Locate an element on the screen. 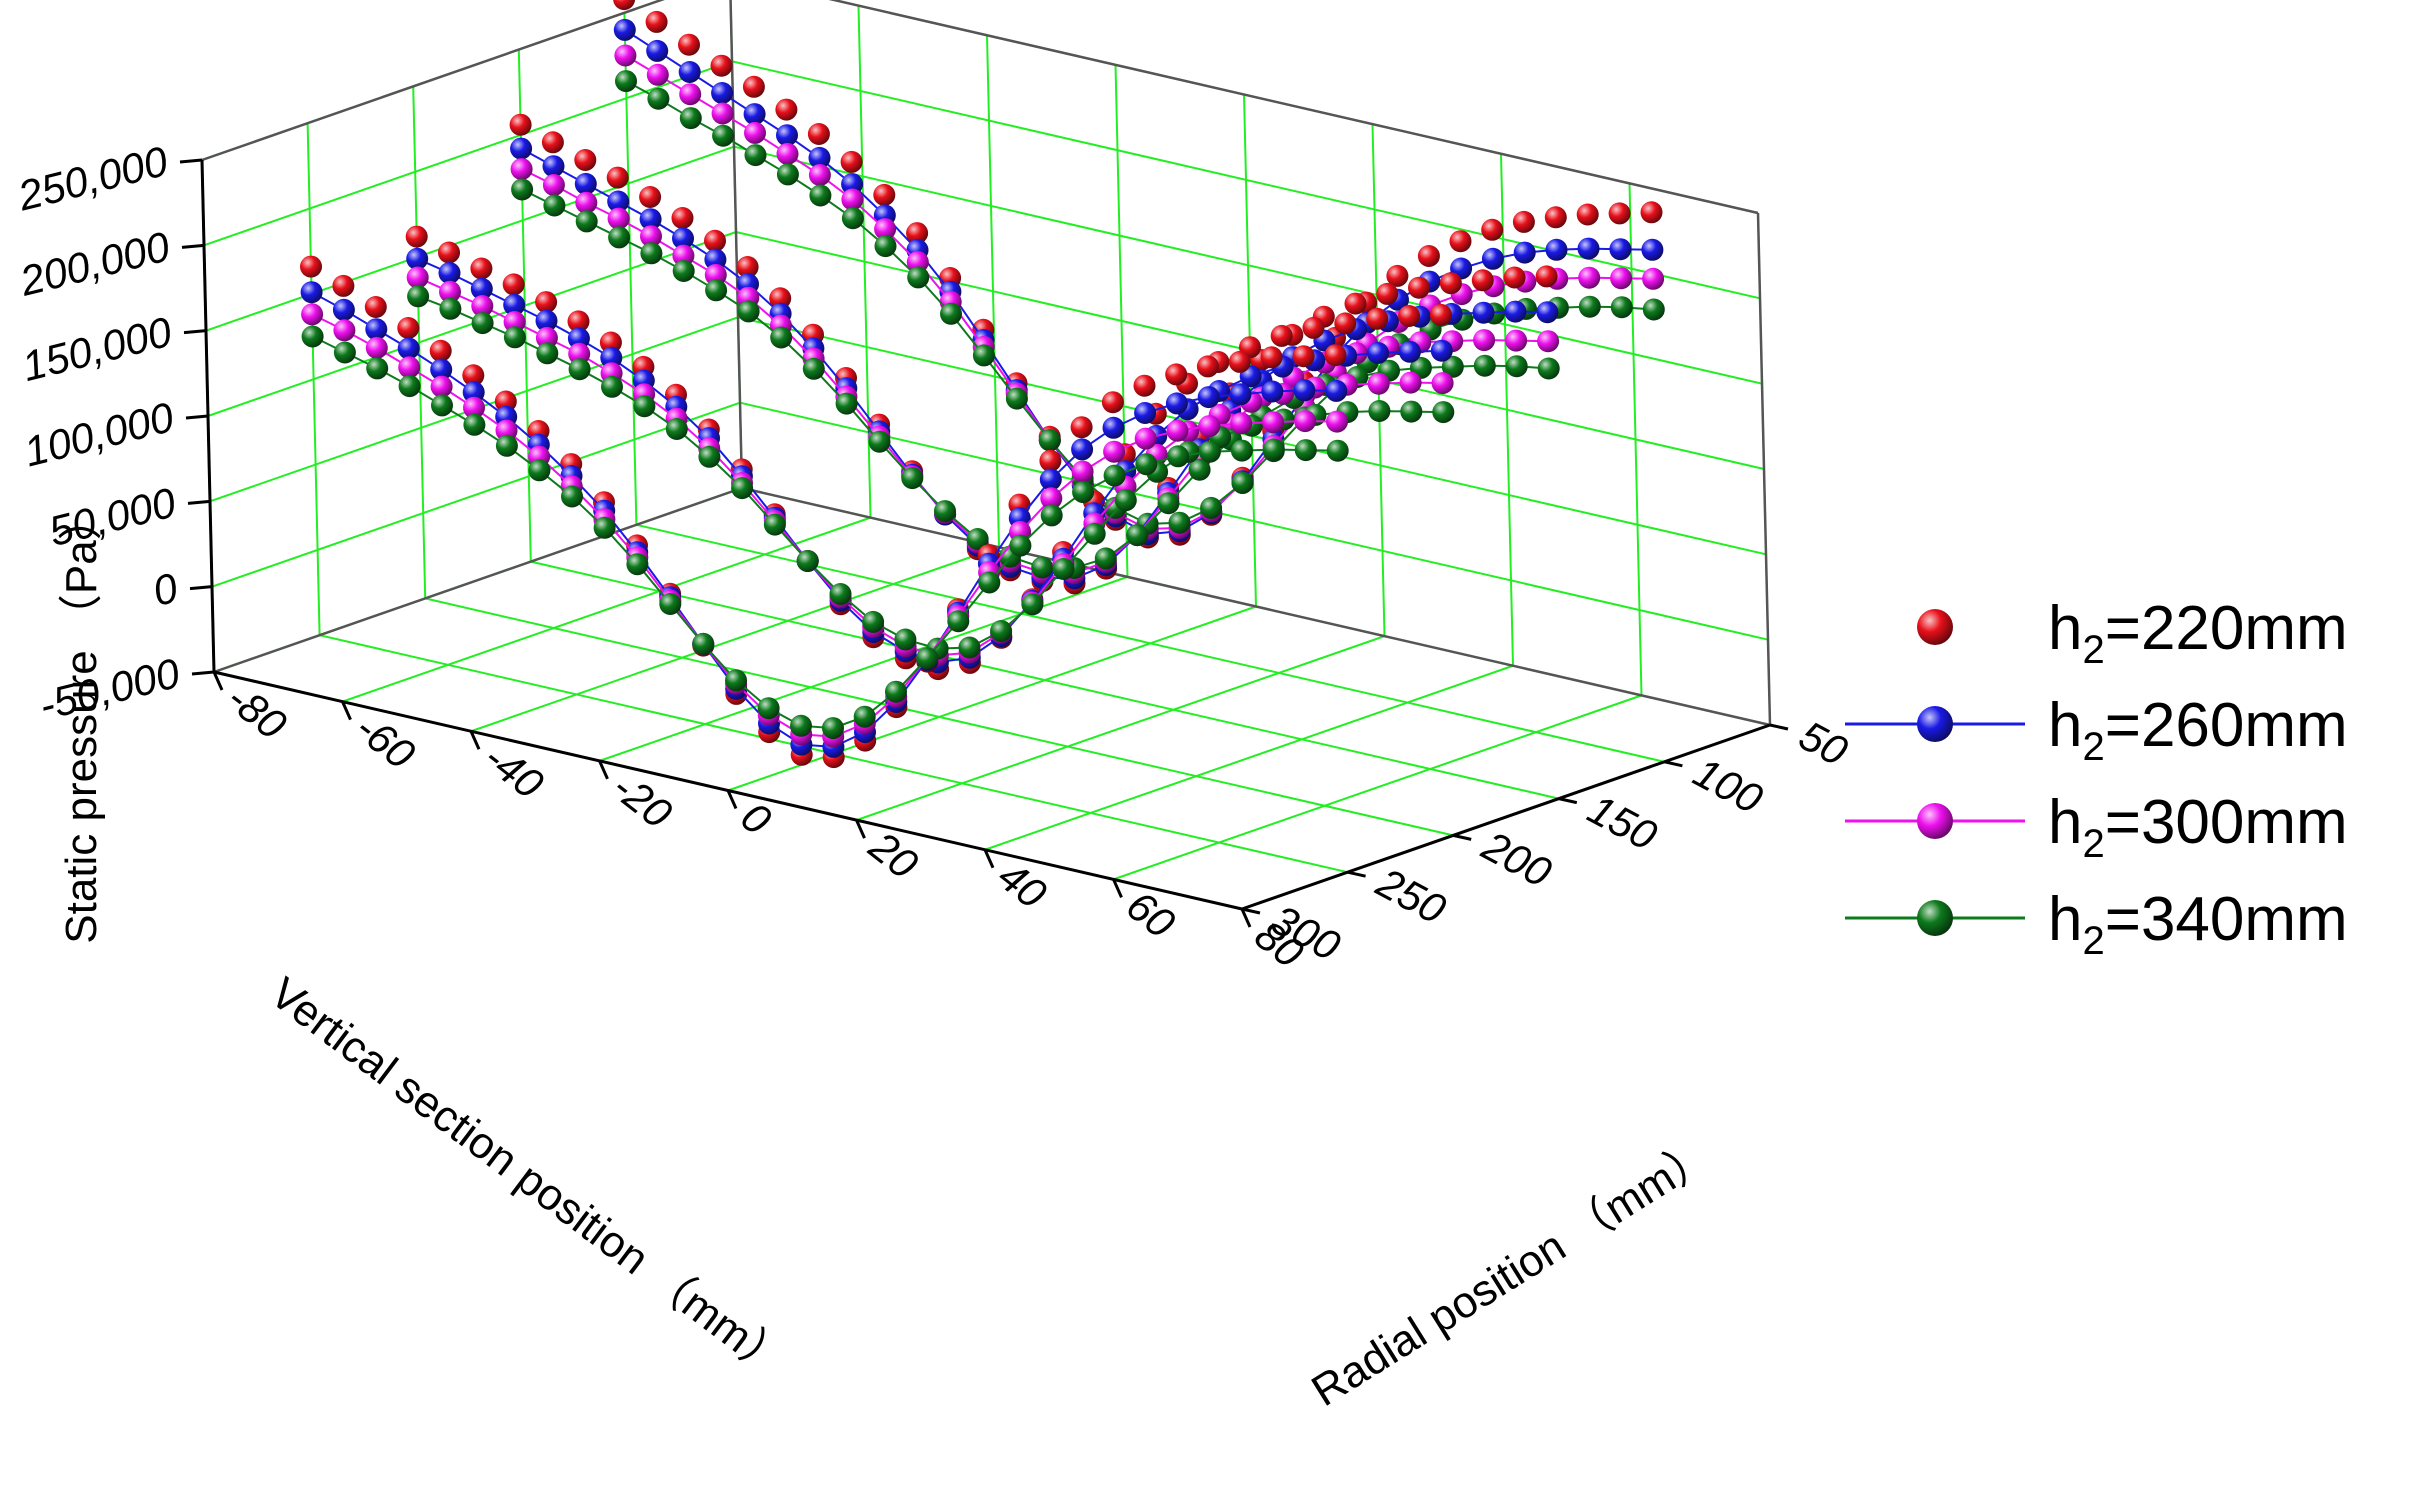 This screenshot has width=2417, height=1495. floor-gridline-y is located at coordinates (939, 717).